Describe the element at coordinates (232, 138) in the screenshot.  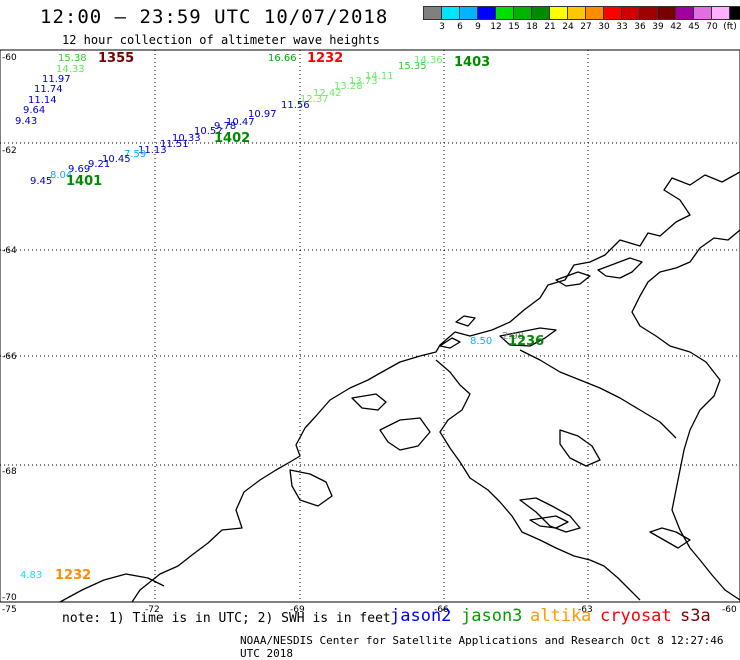
I see `time-label: 1402` at that location.